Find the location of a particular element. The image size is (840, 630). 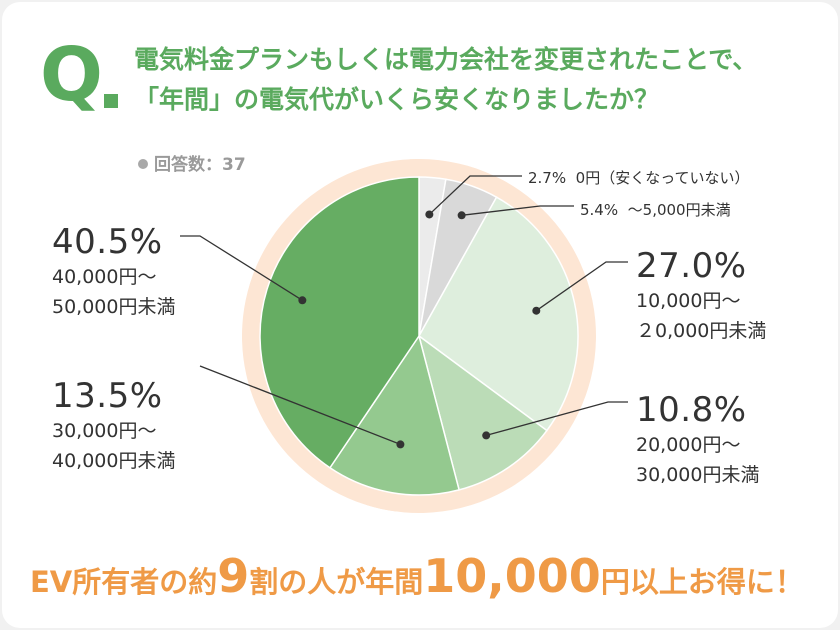

conclusion-part-3: 円以上お得に！ is located at coordinates (702, 582).